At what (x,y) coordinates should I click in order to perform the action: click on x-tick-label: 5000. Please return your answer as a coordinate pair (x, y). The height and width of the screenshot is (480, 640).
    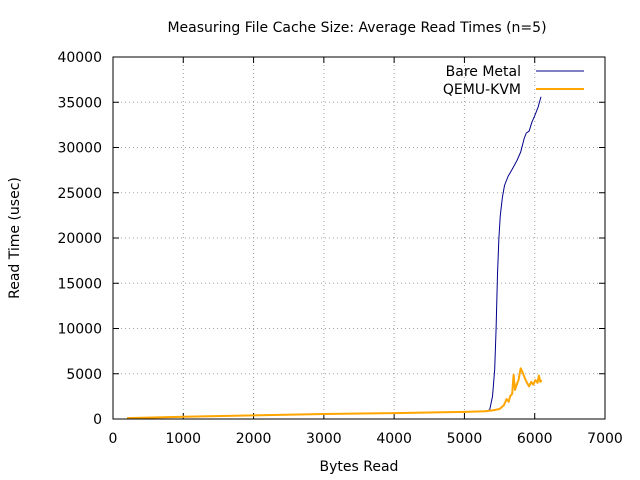
    Looking at the image, I should click on (465, 439).